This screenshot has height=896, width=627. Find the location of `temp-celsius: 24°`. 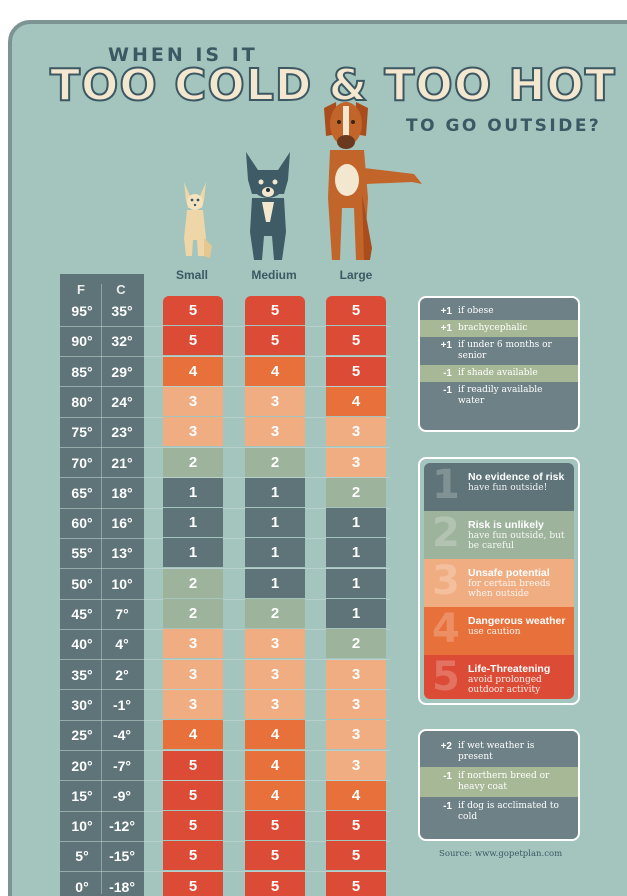

temp-celsius: 24° is located at coordinates (122, 401).